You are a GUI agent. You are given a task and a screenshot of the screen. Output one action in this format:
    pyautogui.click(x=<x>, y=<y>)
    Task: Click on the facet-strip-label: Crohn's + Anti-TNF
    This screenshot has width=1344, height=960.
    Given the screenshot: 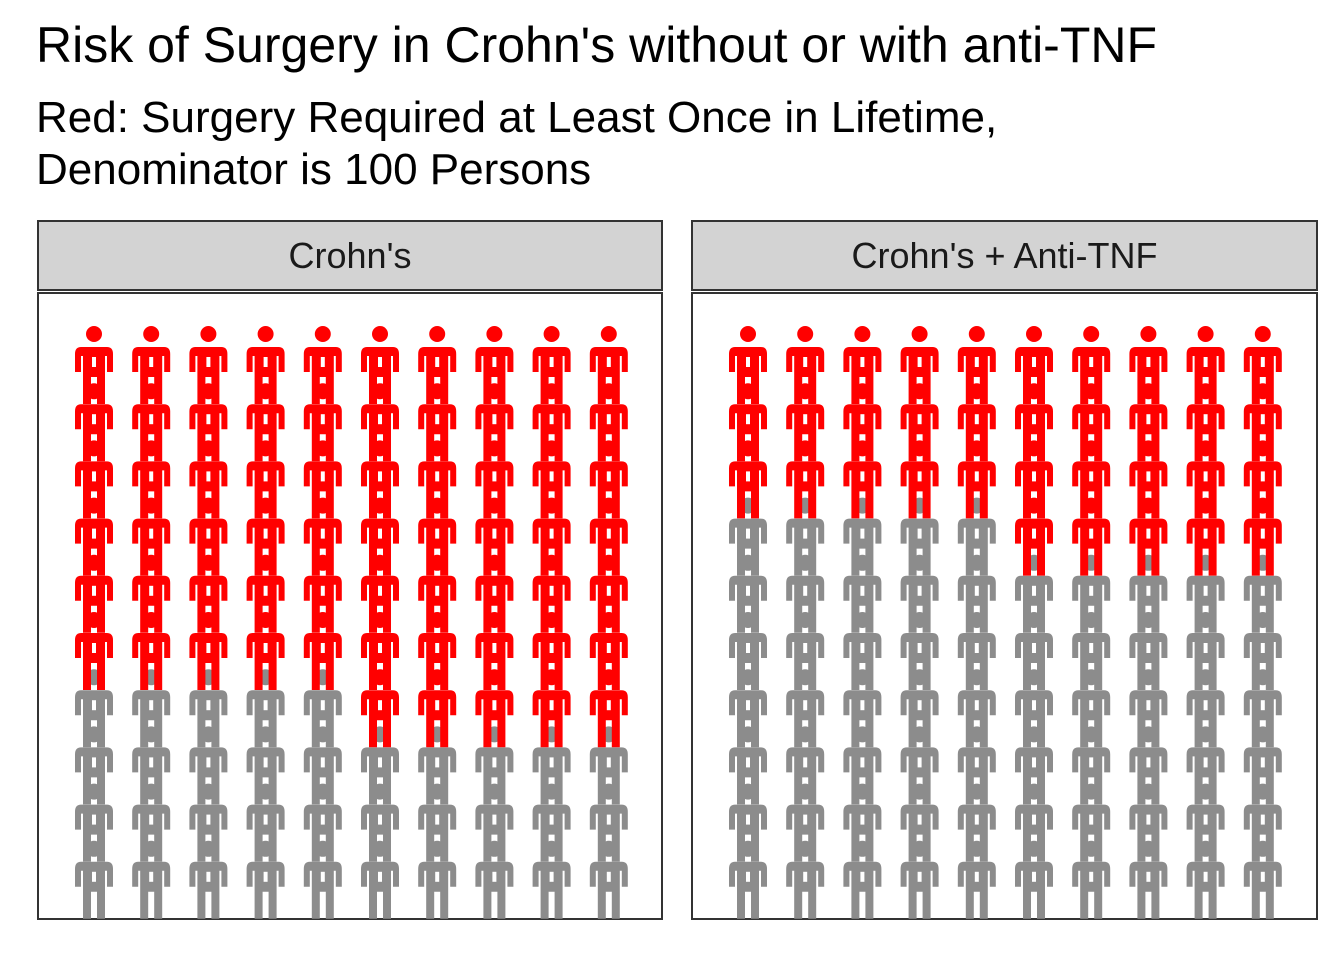 What is the action you would take?
    pyautogui.click(x=1004, y=255)
    